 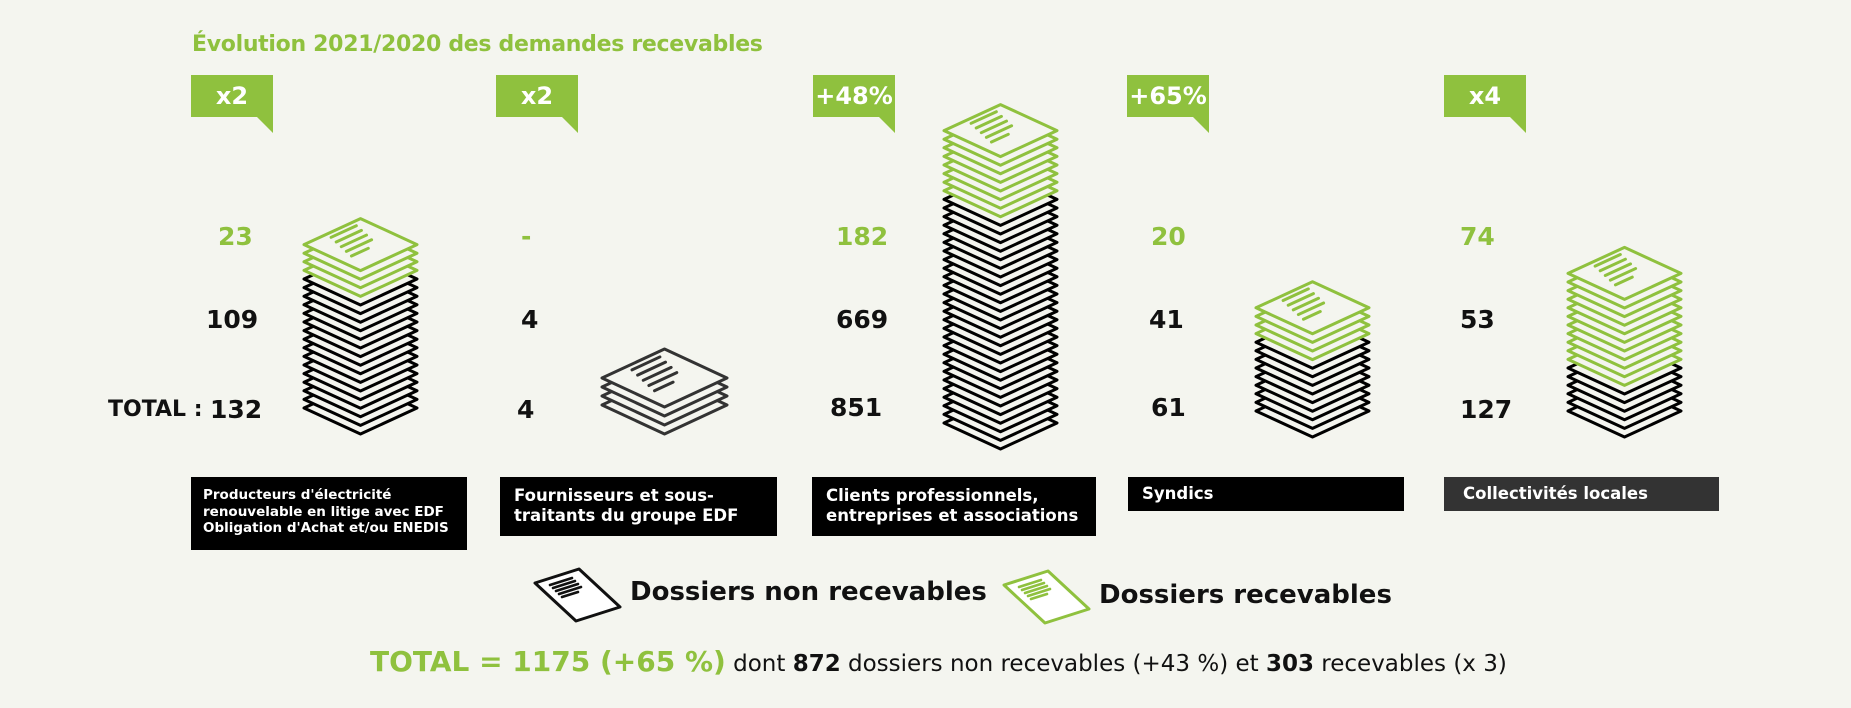 What do you see at coordinates (862, 236) in the screenshot?
I see `recevables-value-clients: 182` at bounding box center [862, 236].